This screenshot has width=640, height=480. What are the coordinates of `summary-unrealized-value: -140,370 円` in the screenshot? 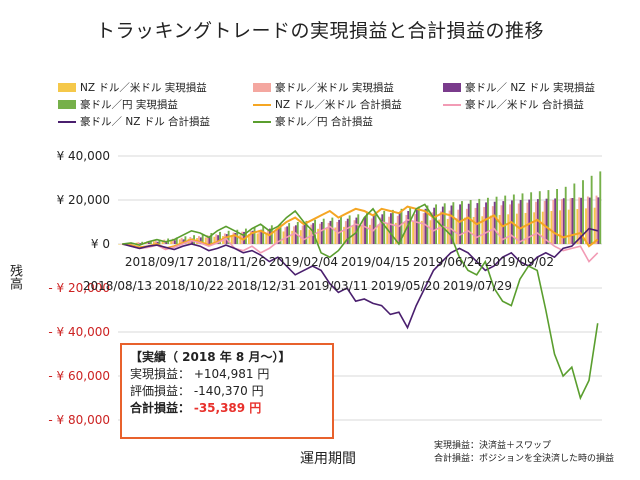 It's located at (228, 391).